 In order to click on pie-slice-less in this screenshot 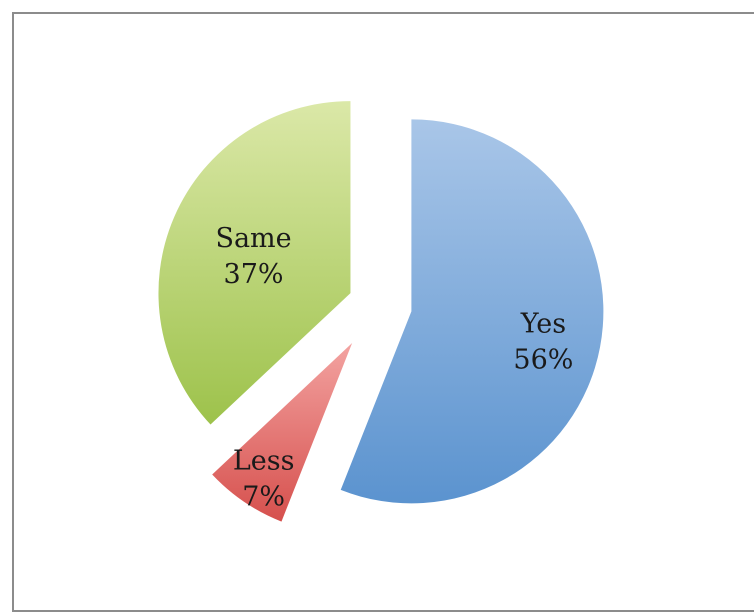, I will do `click(282, 432)`.